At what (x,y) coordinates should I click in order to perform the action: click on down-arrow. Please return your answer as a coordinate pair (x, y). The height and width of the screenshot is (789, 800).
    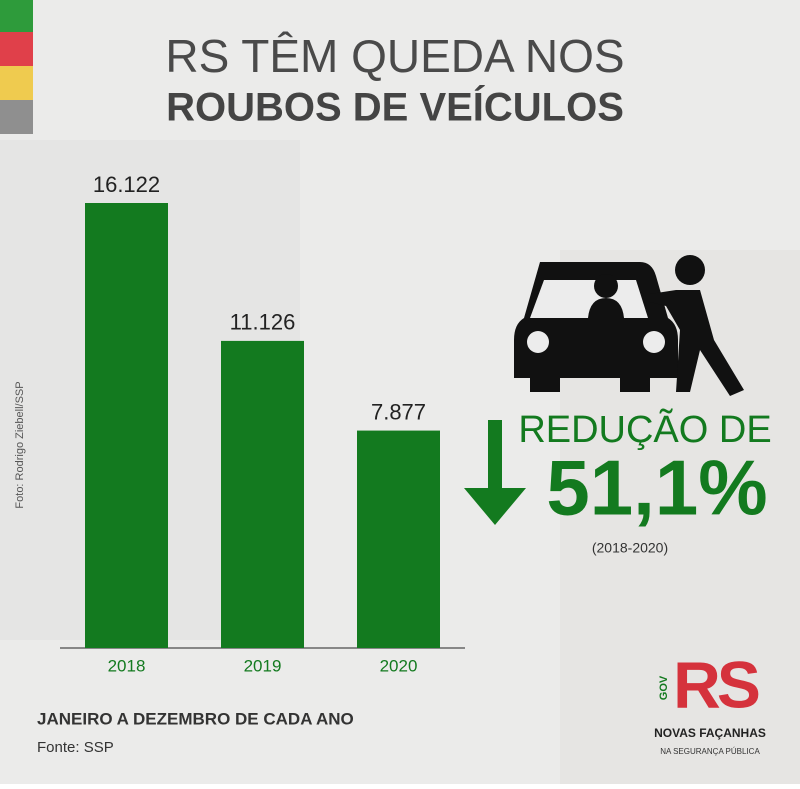
    Looking at the image, I should click on (495, 472).